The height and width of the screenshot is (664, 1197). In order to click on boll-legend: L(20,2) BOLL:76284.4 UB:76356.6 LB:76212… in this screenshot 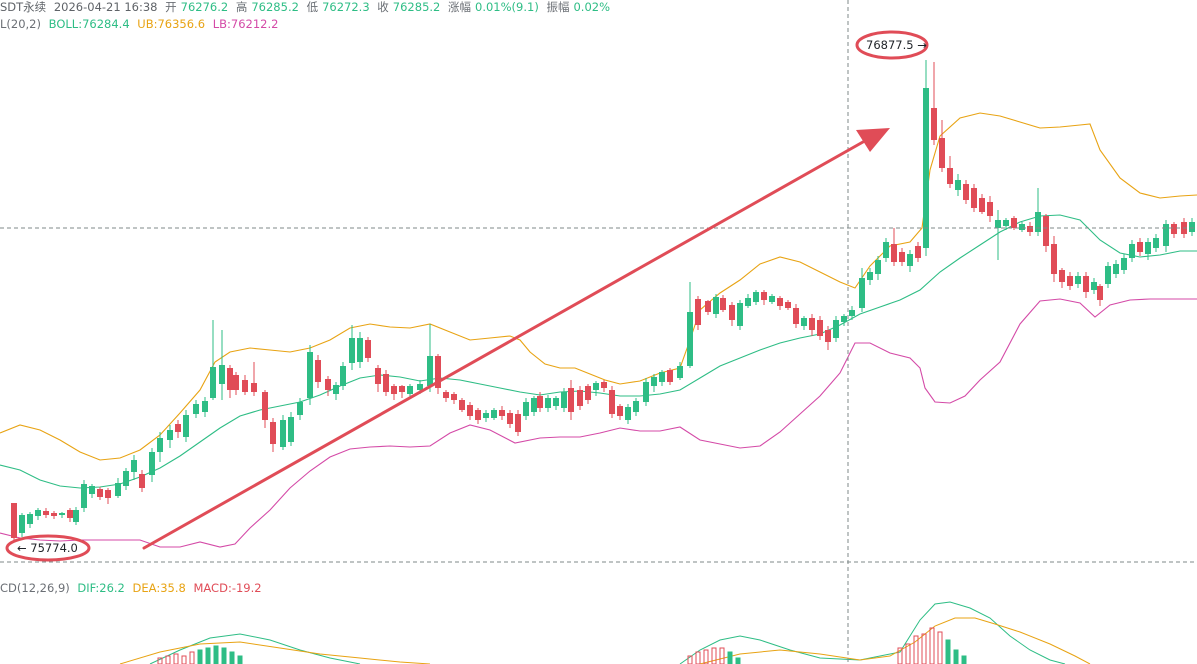, I will do `click(141, 24)`.